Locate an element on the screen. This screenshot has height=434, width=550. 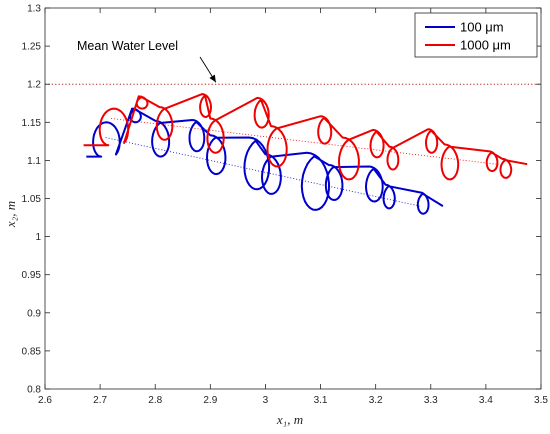
legend: 100 μm 1000 μm is located at coordinates (476, 35).